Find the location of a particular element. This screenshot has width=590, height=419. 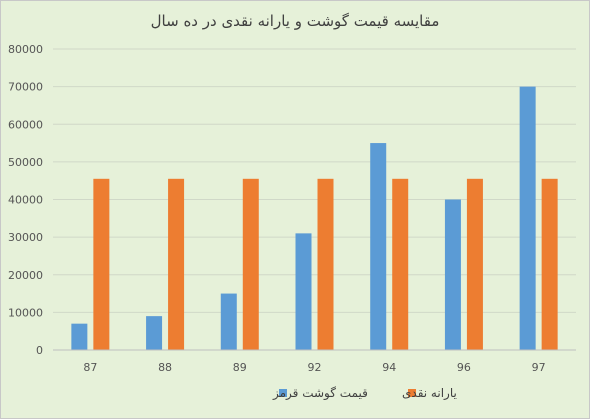

y-tick-label: 50000 is located at coordinates (25, 162).